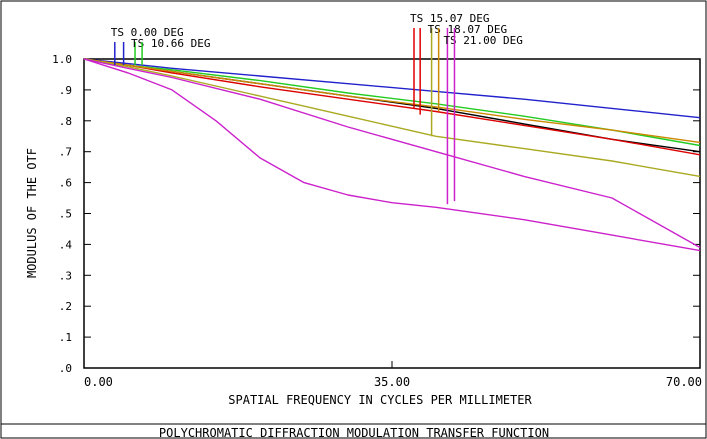 Image resolution: width=707 pixels, height=439 pixels. I want to click on y-tick-label: .5, so click(65, 214).